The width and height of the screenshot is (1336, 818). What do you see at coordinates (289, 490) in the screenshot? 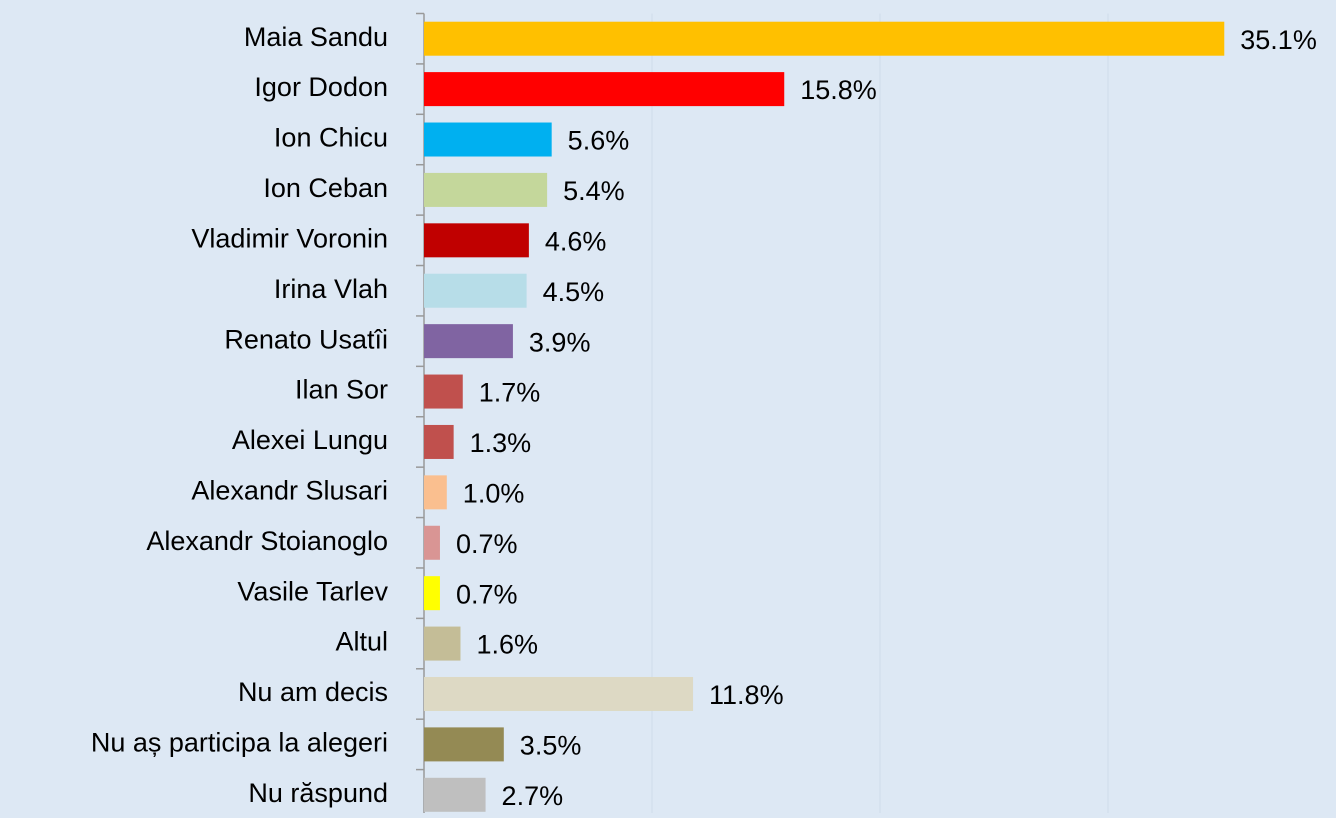
I see `category-label: Alexandr Slusari` at bounding box center [289, 490].